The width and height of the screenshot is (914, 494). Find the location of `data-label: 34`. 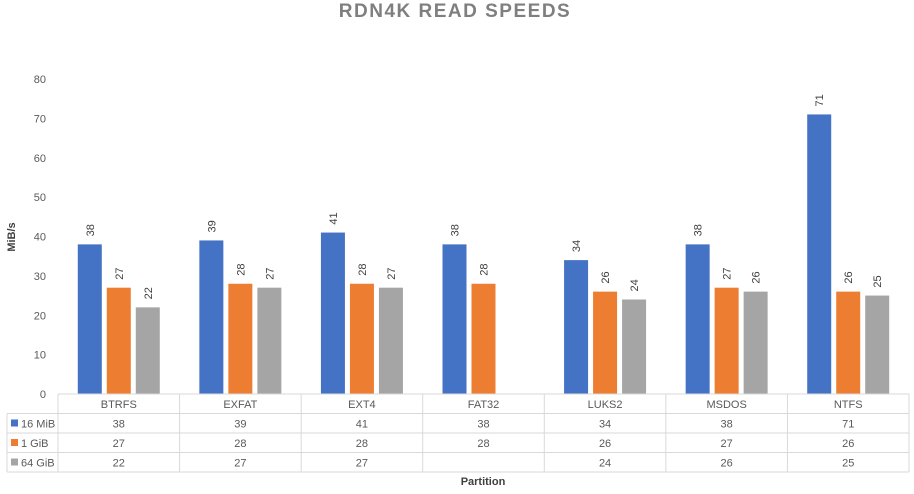

data-label: 34 is located at coordinates (577, 246).